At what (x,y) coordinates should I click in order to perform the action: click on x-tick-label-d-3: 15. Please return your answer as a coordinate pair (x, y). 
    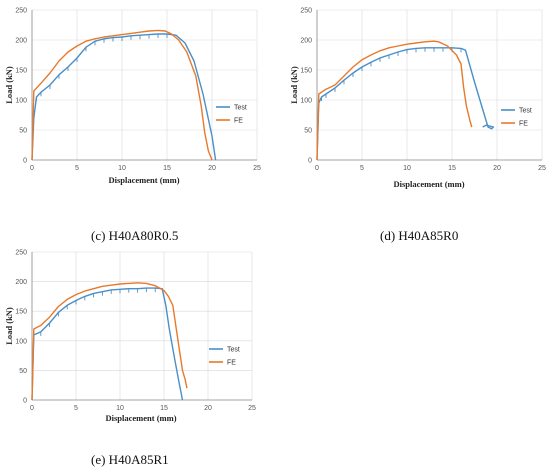
    Looking at the image, I should click on (452, 168).